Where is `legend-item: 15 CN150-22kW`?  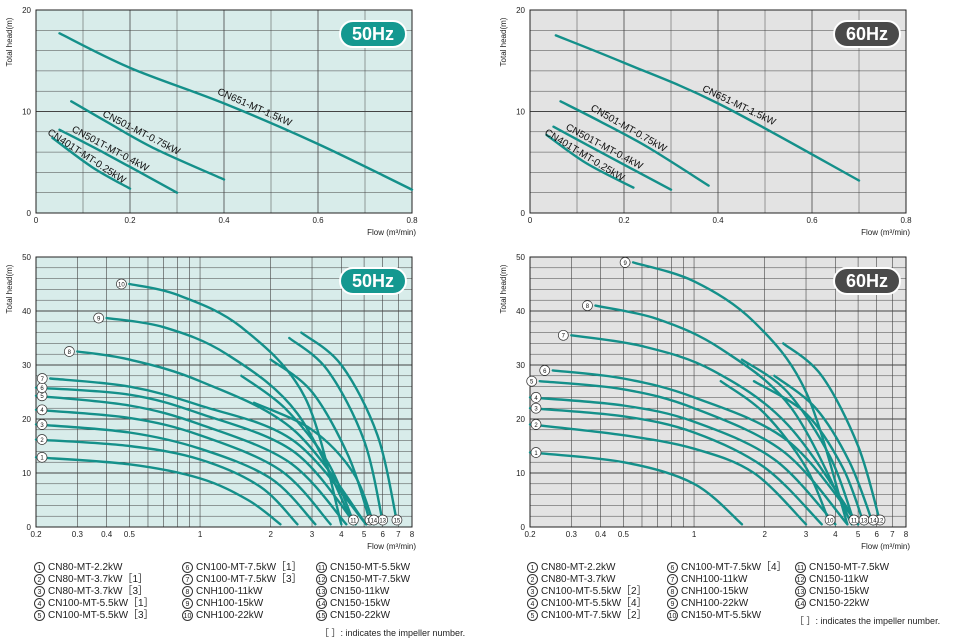 legend-item: 15 CN150-22kW is located at coordinates (363, 616).